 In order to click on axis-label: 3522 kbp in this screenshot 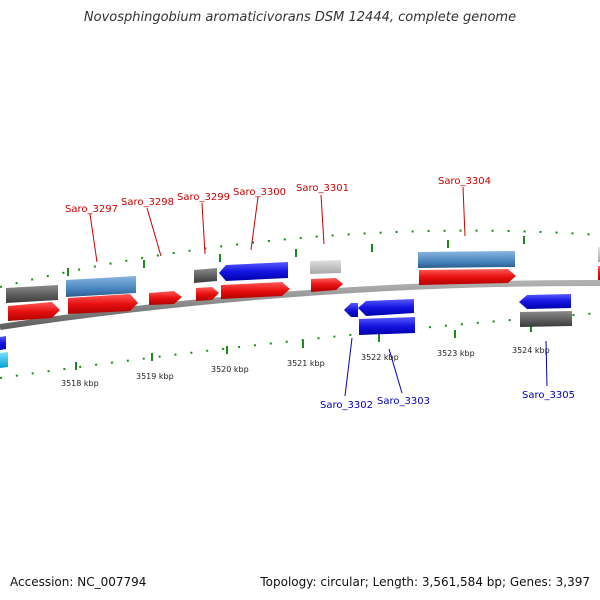, I will do `click(380, 357)`.